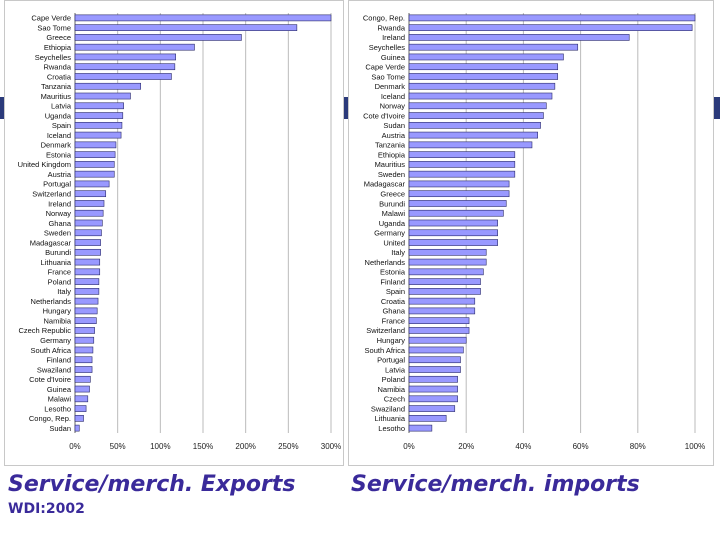 The width and height of the screenshot is (720, 540). What do you see at coordinates (331, 446) in the screenshot?
I see `x-tick-label: 300%` at bounding box center [331, 446].